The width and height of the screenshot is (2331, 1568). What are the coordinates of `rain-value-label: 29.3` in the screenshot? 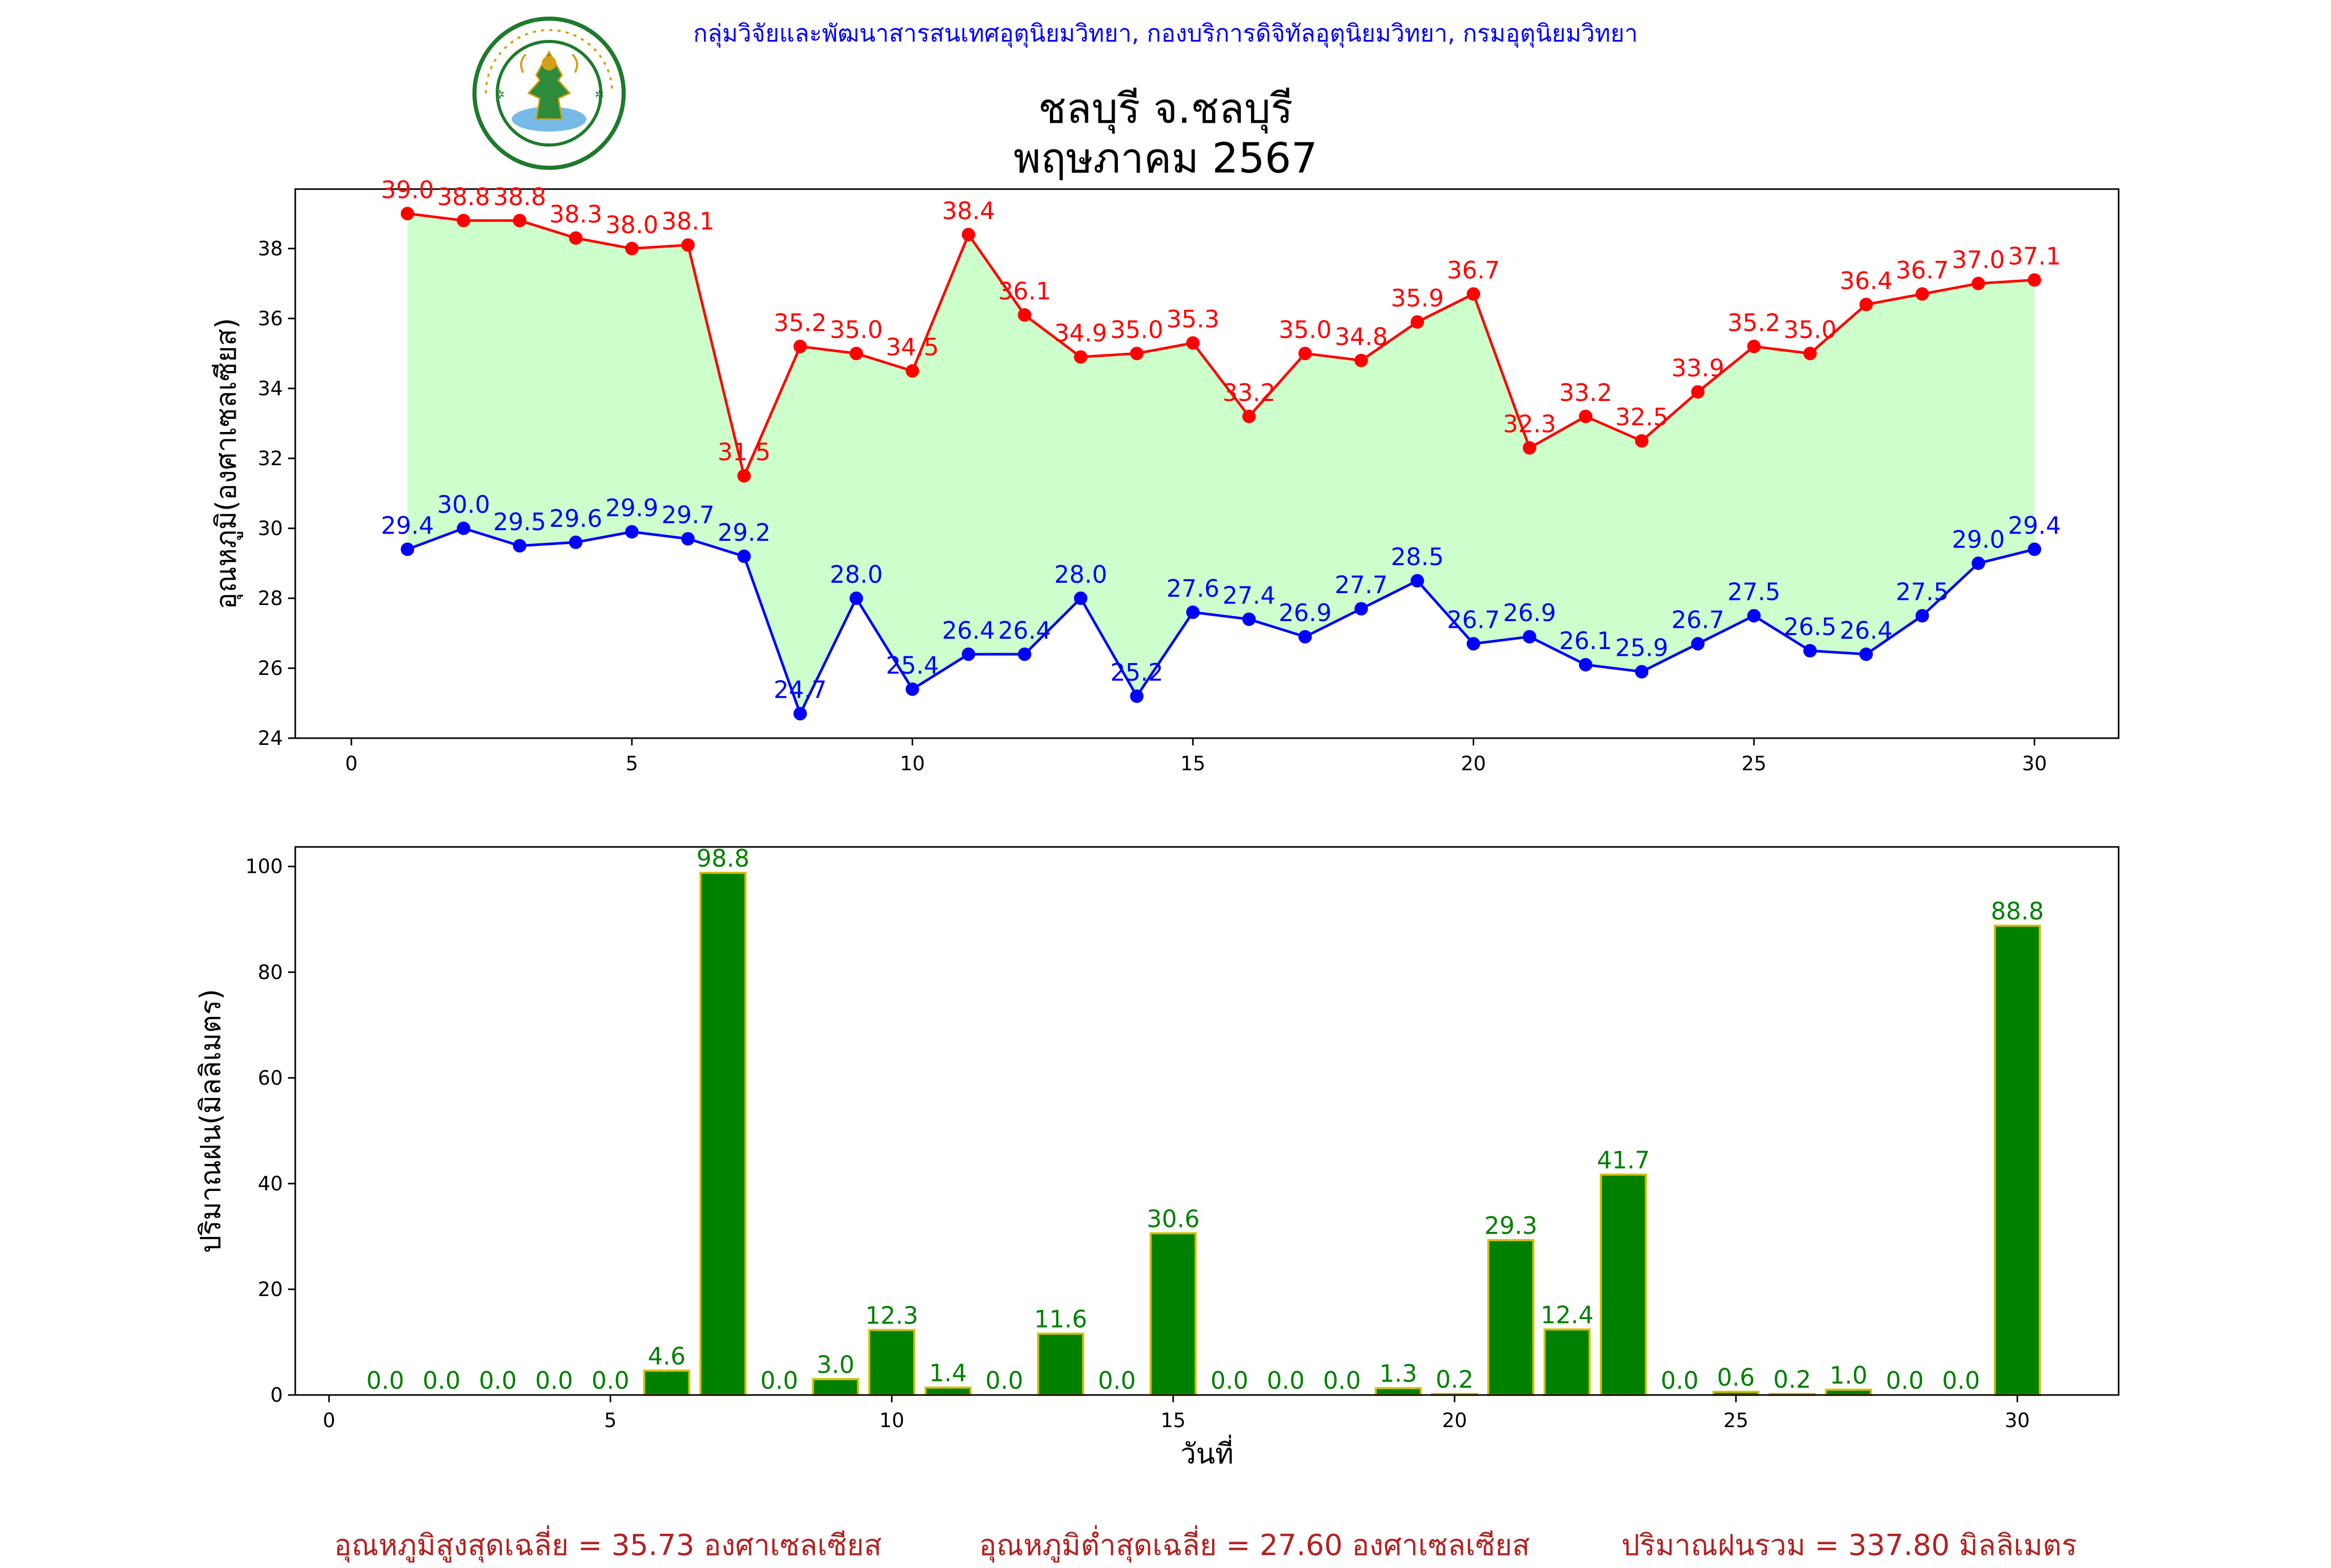 It's located at (1510, 1226).